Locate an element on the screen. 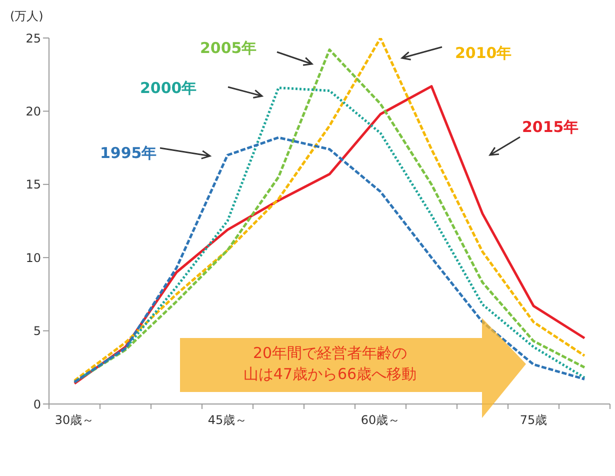 This screenshot has height=476, width=615. text: 2010年 is located at coordinates (483, 53).